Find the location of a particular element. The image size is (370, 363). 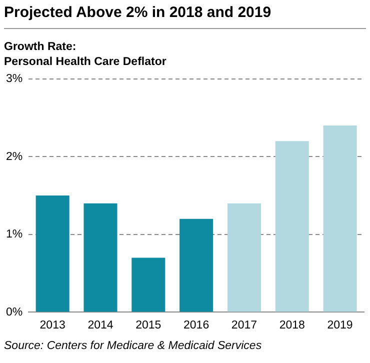

x-tick-label: 2015 is located at coordinates (149, 325).